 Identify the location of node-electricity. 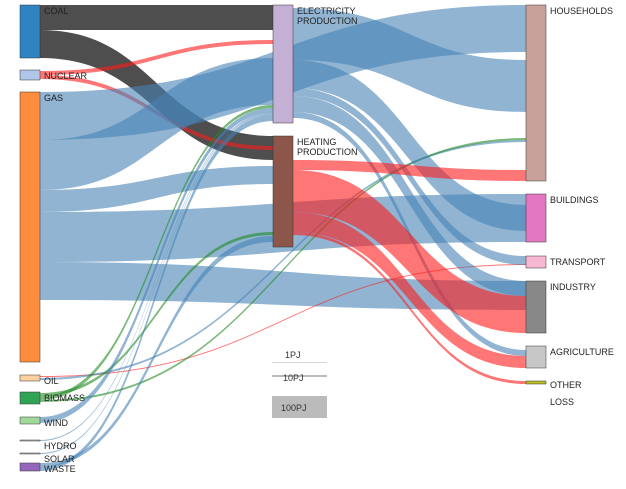
(283, 64).